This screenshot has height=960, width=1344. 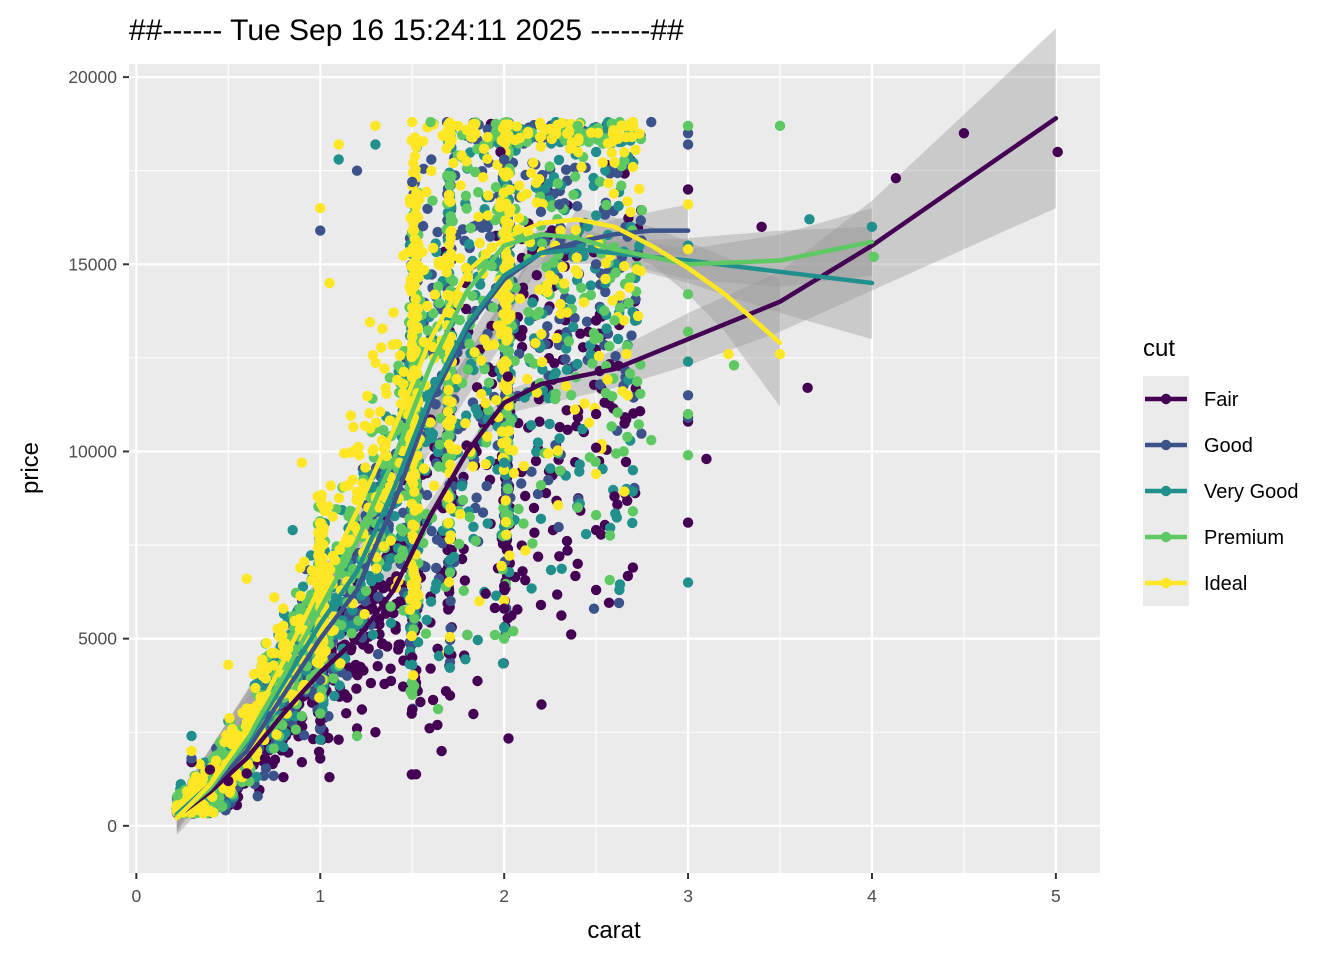 I want to click on x-tick-label: 4, so click(x=872, y=896).